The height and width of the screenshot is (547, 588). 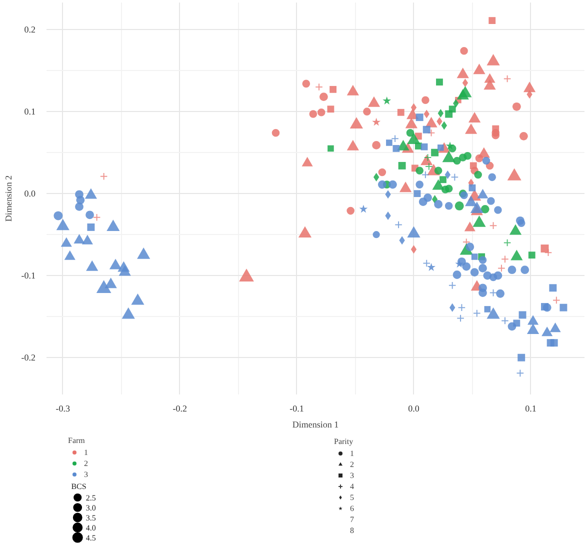 I want to click on x-axis-title: Dimension 1, so click(x=315, y=425).